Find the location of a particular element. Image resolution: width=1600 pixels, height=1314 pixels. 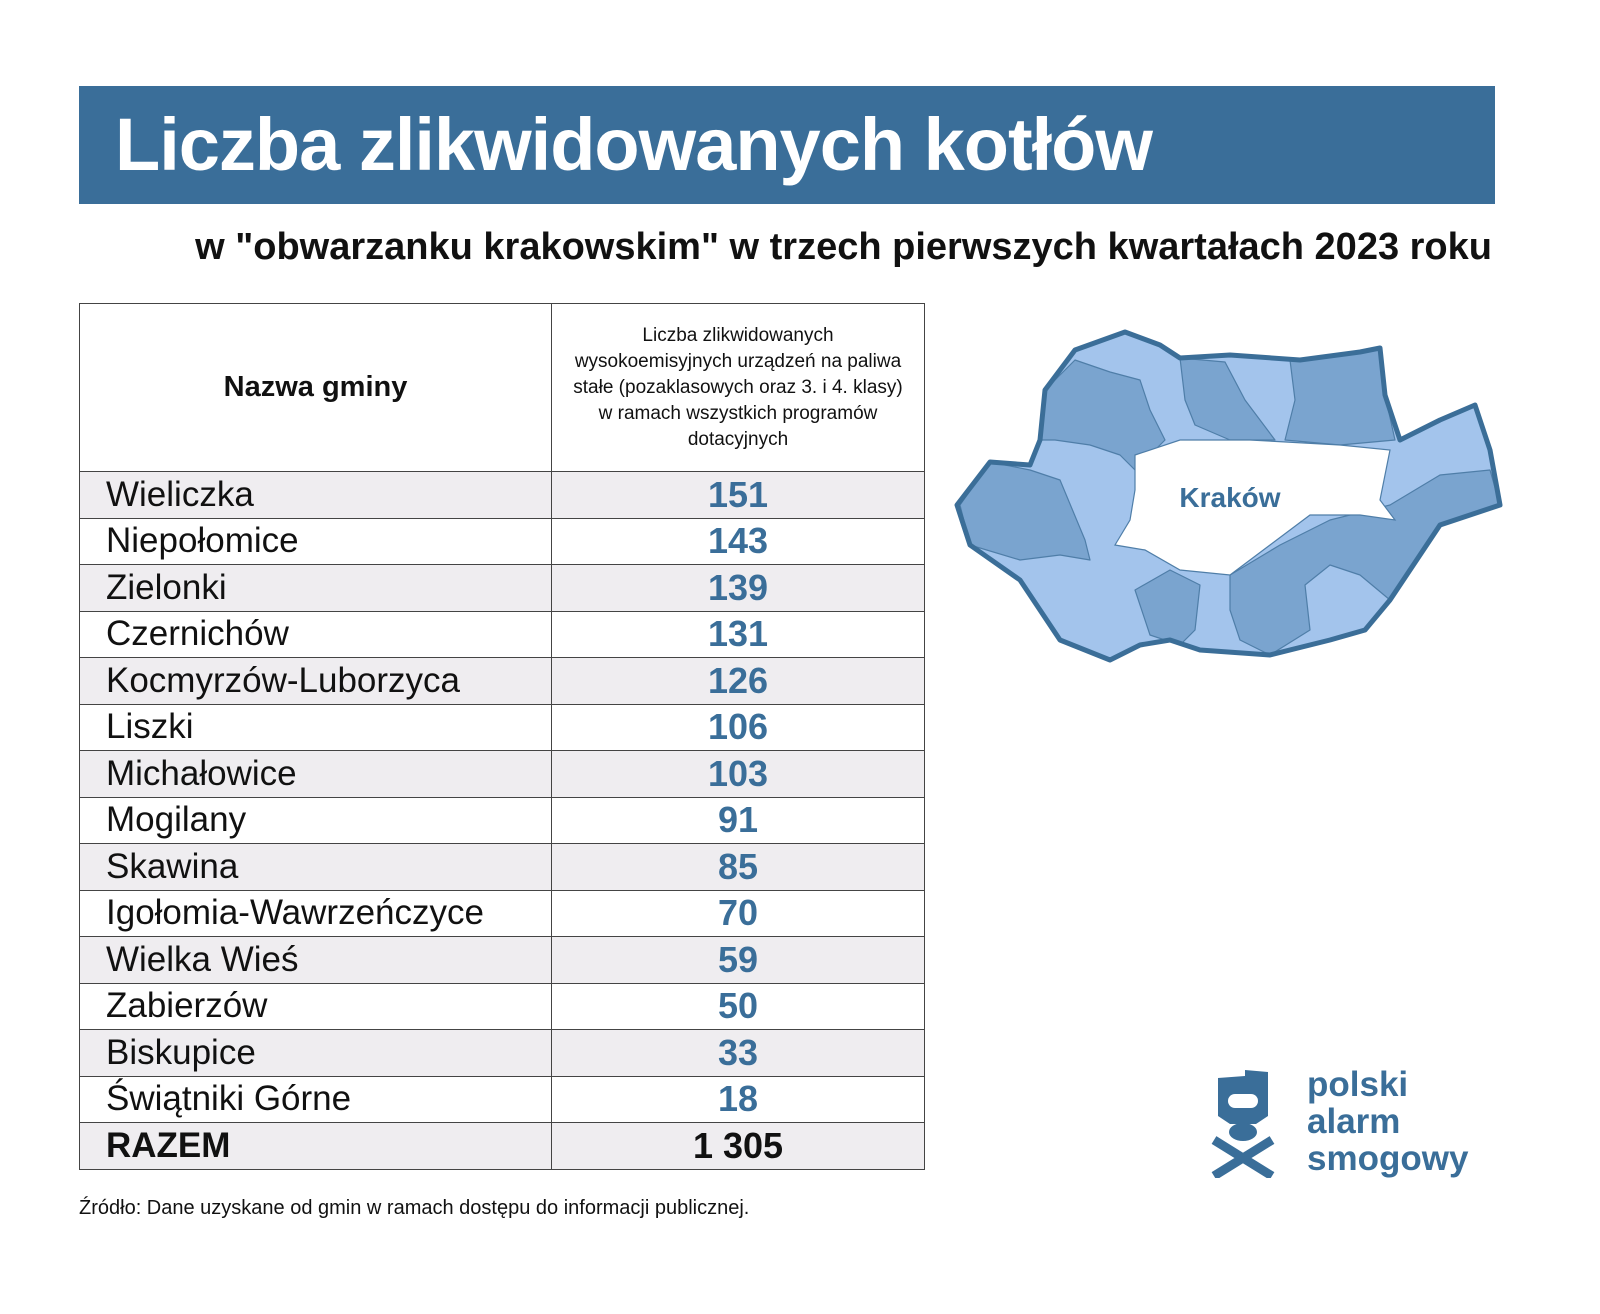

table-row: Zabierzów 50 is located at coordinates (502, 1006).